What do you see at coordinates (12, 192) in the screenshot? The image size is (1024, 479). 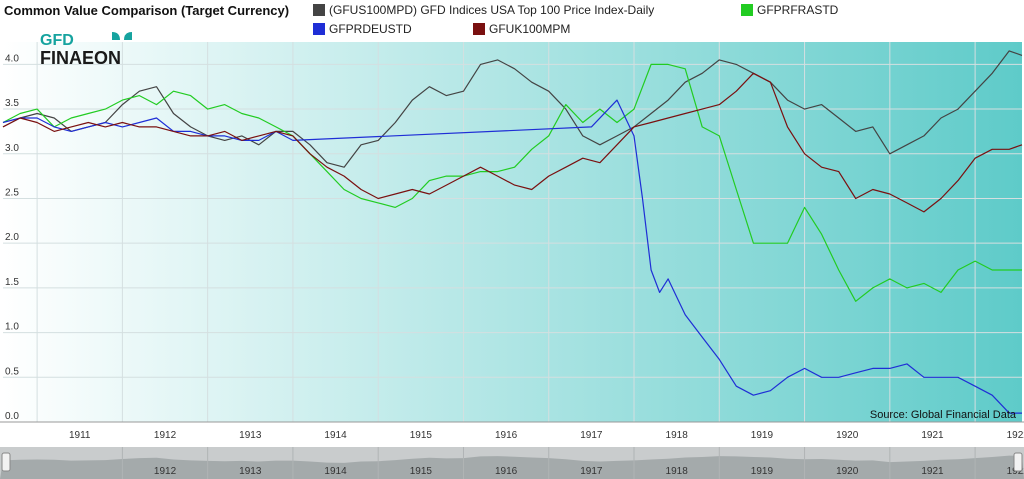 I see `y-tick-label: 2.5` at bounding box center [12, 192].